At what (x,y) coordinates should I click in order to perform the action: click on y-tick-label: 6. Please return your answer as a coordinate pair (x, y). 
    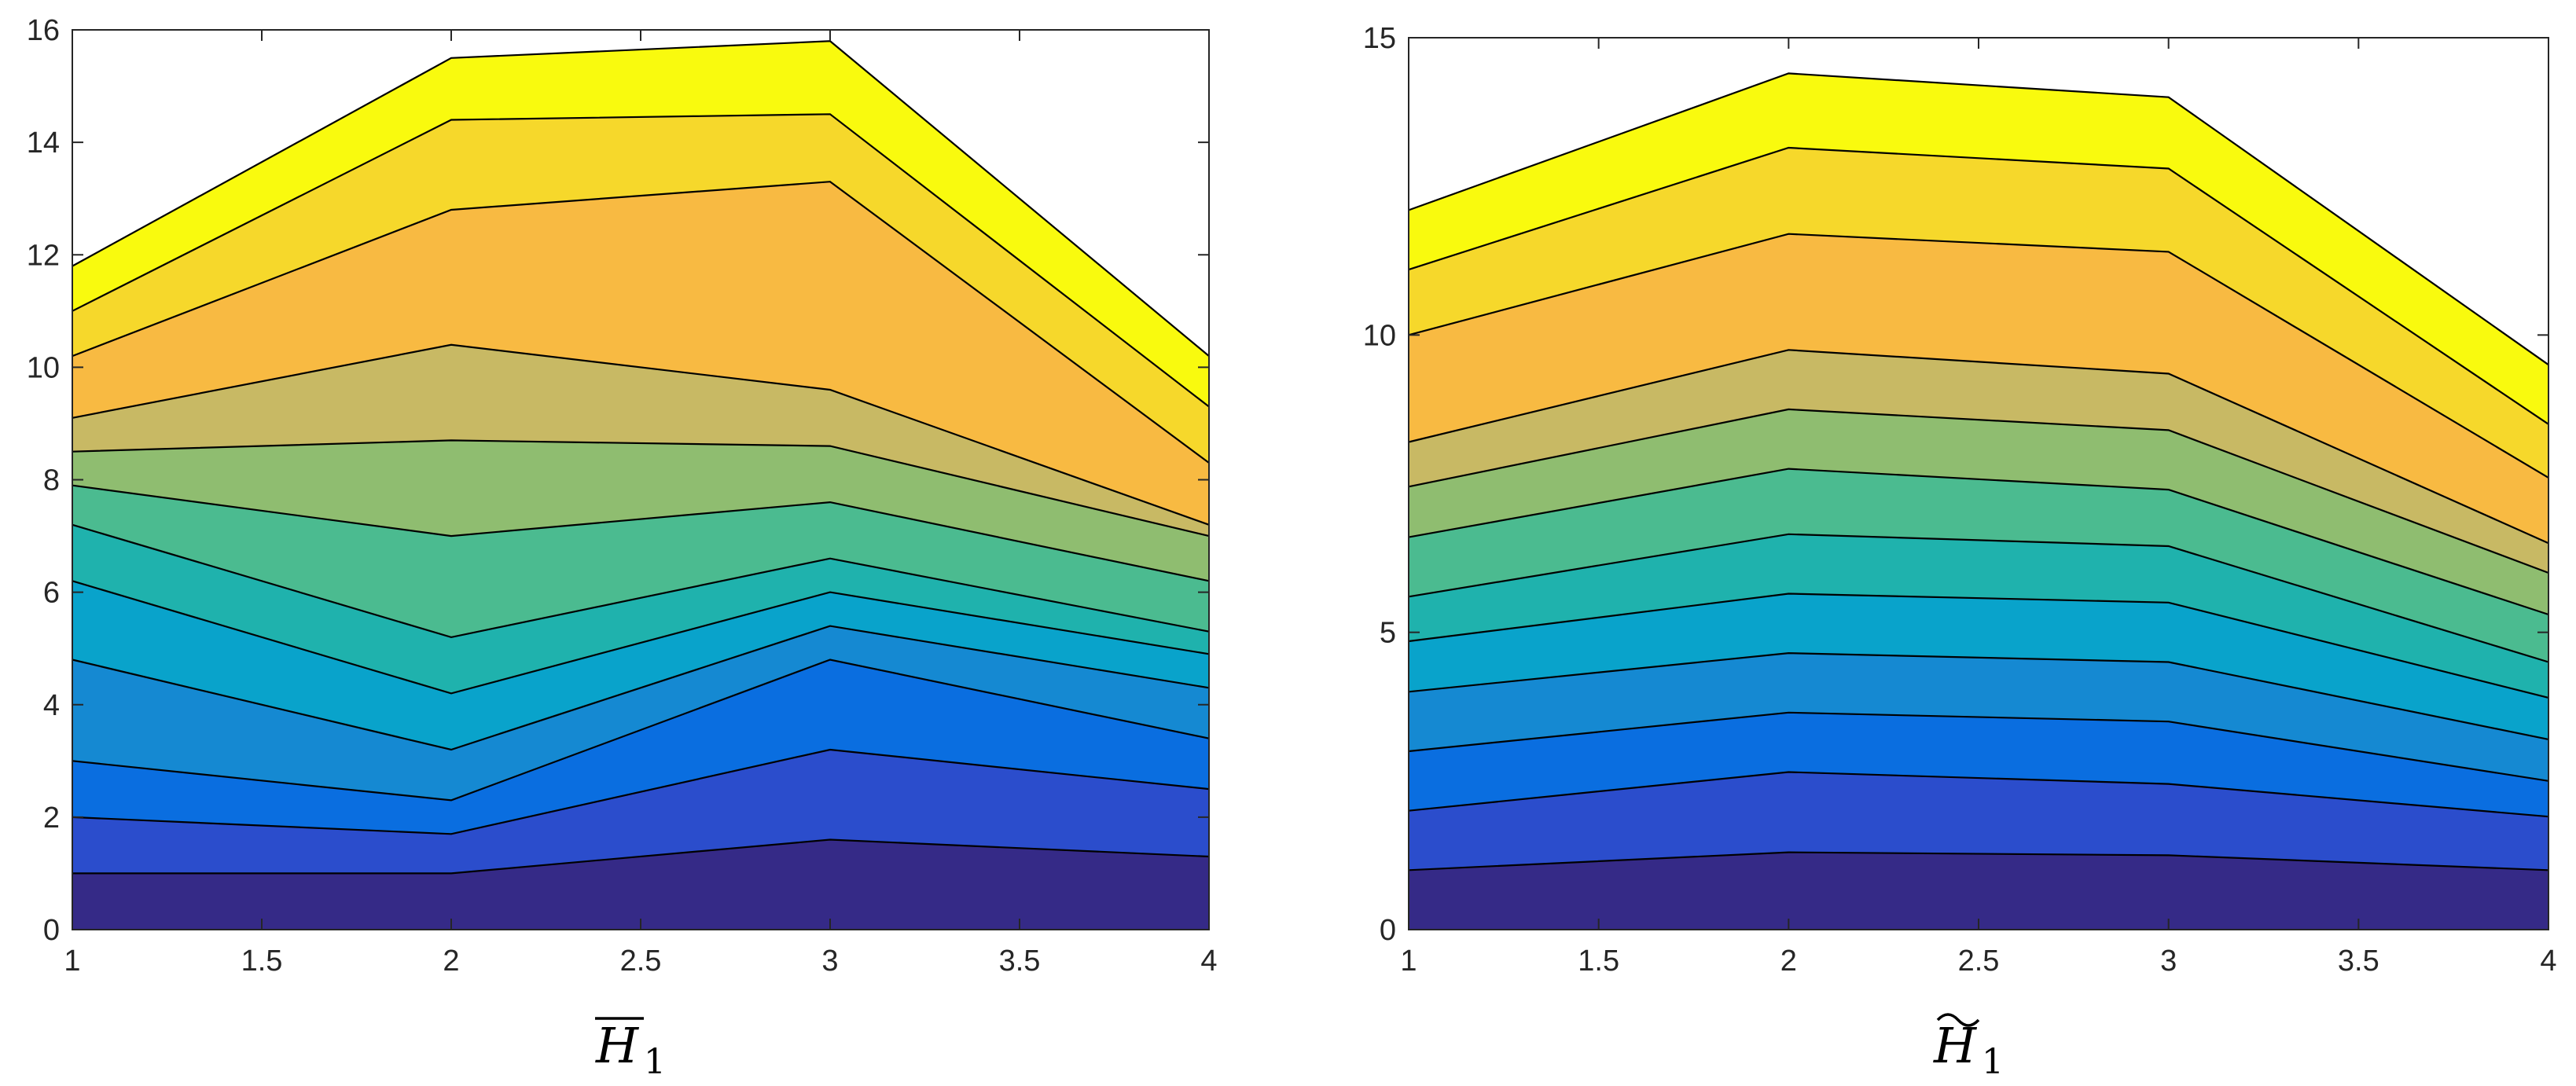
    Looking at the image, I should click on (51, 593).